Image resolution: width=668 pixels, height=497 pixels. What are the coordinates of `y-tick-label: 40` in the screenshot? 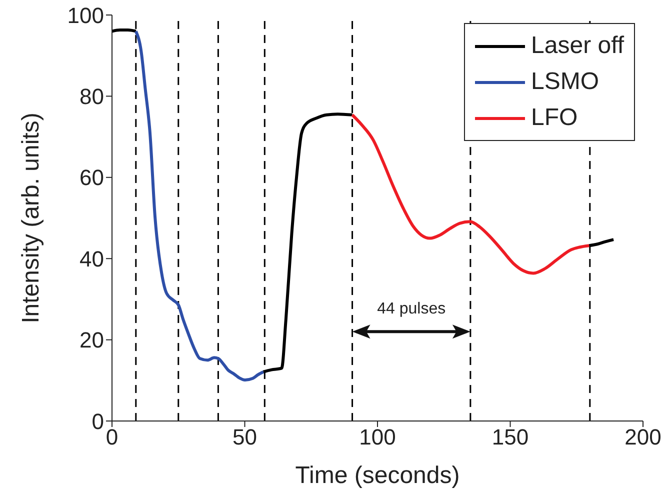 It's located at (92, 259).